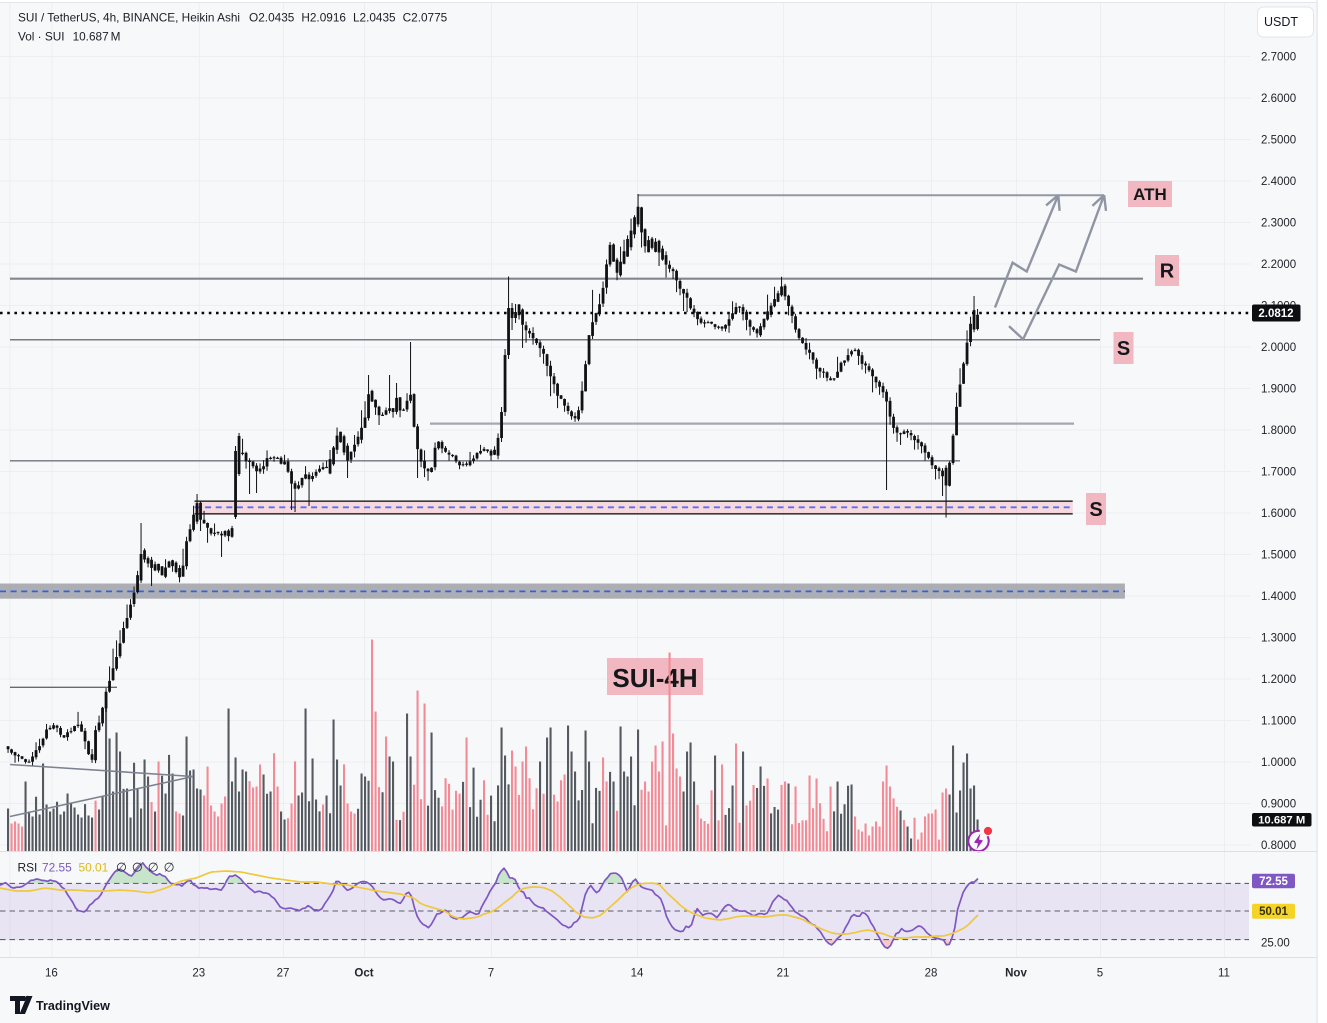 Image resolution: width=1327 pixels, height=1023 pixels. I want to click on svg-text: 23, so click(198, 974).